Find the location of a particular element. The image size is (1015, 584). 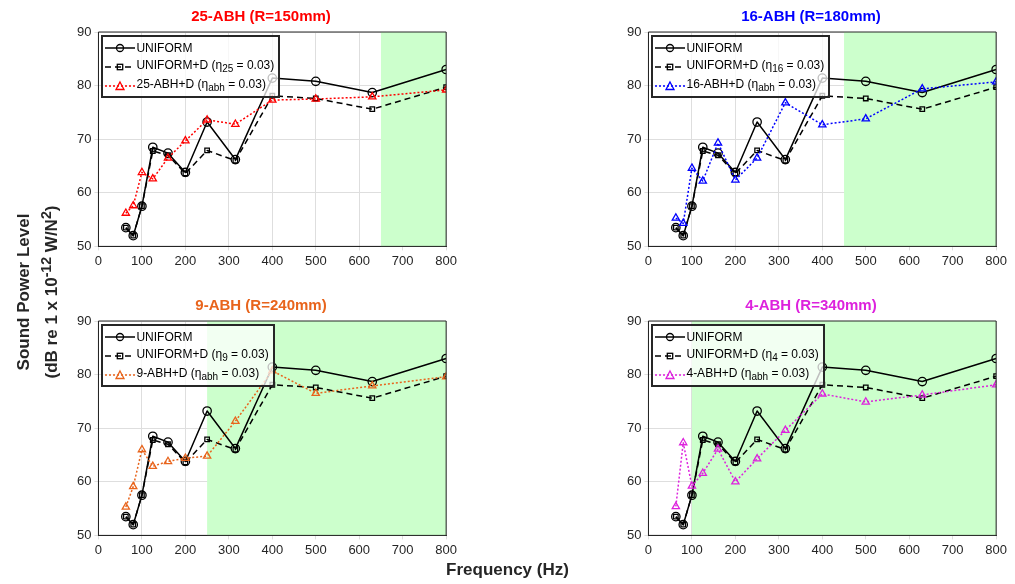

x-axis-title: Frequency (Hz) is located at coordinates (507, 570).